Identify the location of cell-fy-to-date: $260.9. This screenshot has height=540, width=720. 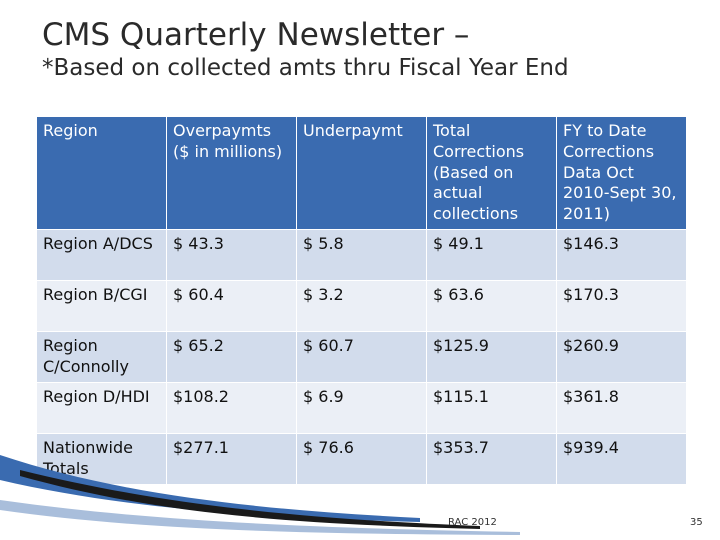
(621, 357).